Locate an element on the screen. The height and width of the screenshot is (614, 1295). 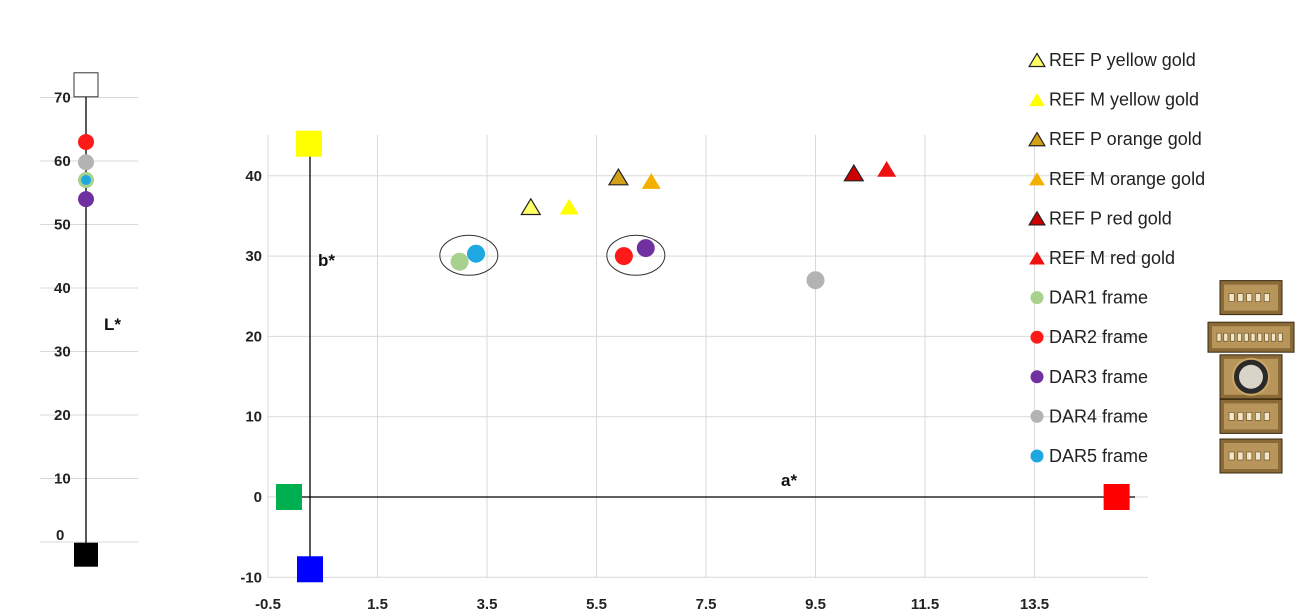
legend-item-dar2-frame: DAR2 frame is located at coordinates (1162, 337).